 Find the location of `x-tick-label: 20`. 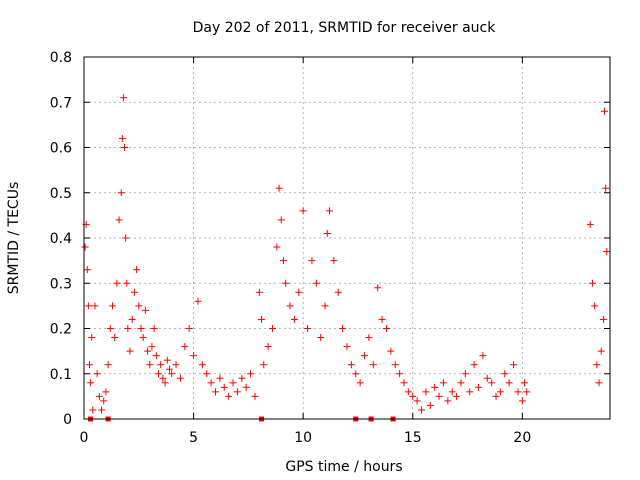

x-tick-label: 20 is located at coordinates (522, 438).